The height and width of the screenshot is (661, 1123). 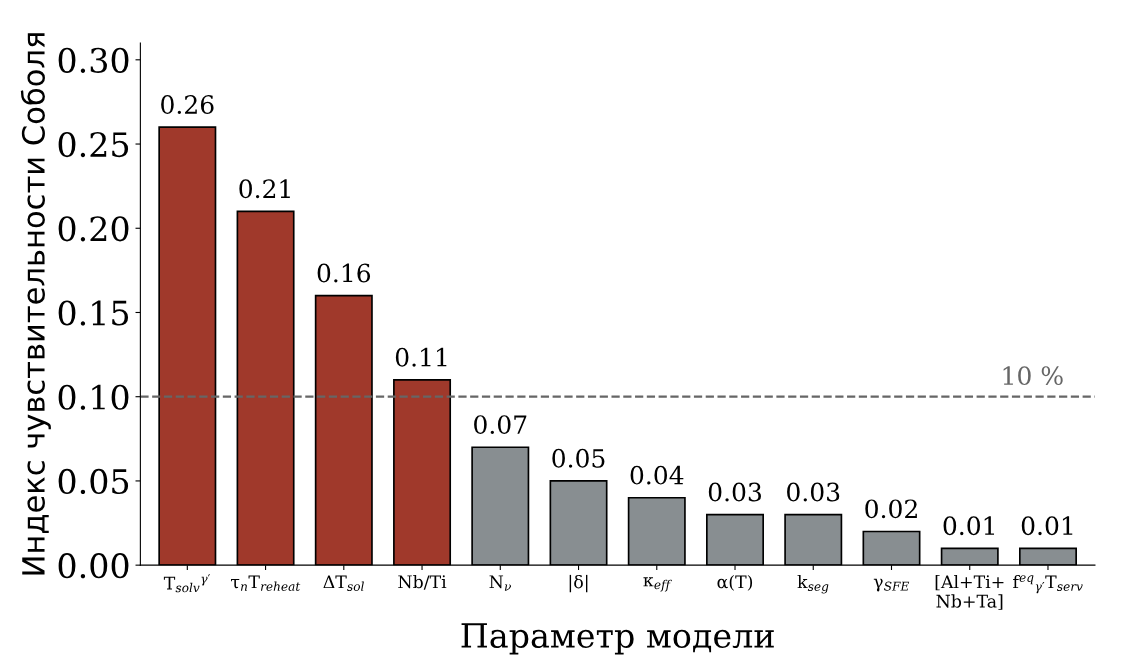 I want to click on data-label: 0.05, so click(x=578, y=458).